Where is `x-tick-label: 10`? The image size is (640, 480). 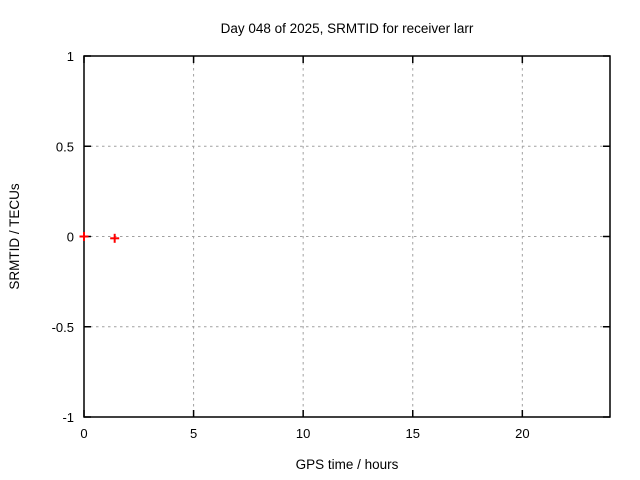
x-tick-label: 10 is located at coordinates (303, 433).